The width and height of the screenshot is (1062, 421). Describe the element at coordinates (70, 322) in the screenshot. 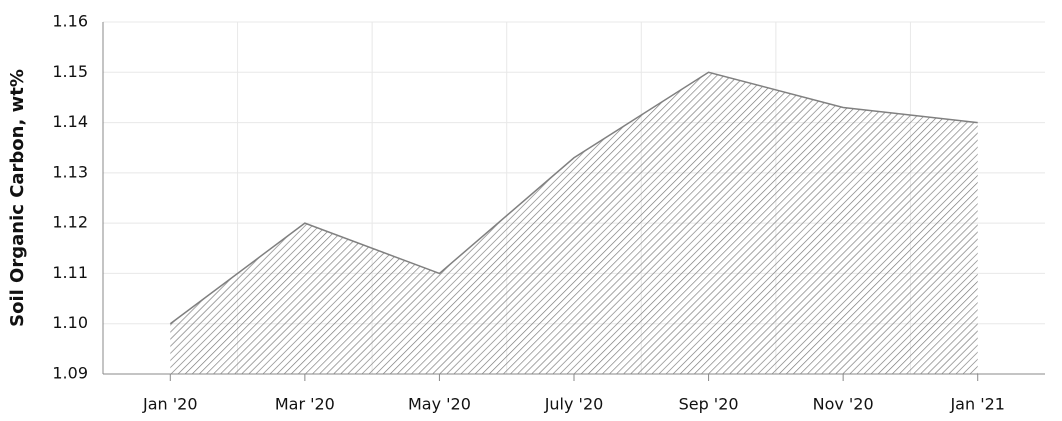

I see `y-tick-label: 1.10` at that location.